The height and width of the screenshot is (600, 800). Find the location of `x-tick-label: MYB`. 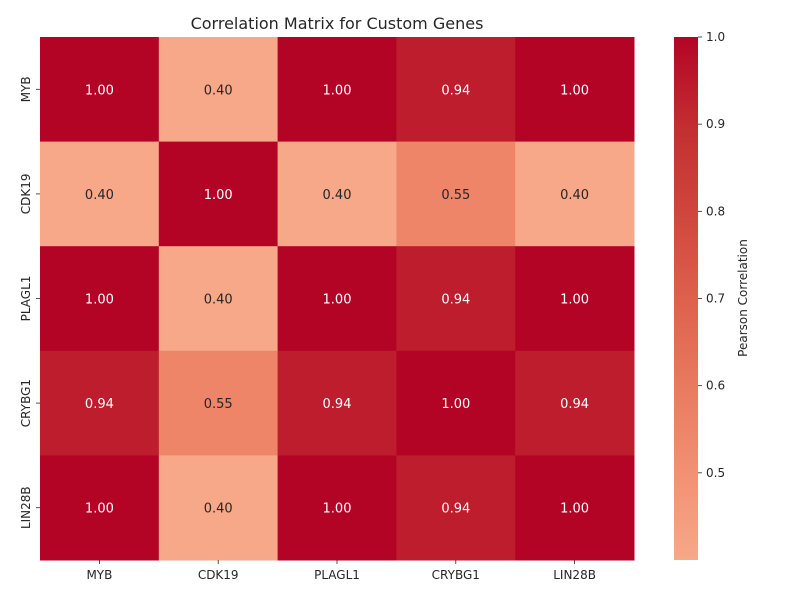

x-tick-label: MYB is located at coordinates (99, 575).